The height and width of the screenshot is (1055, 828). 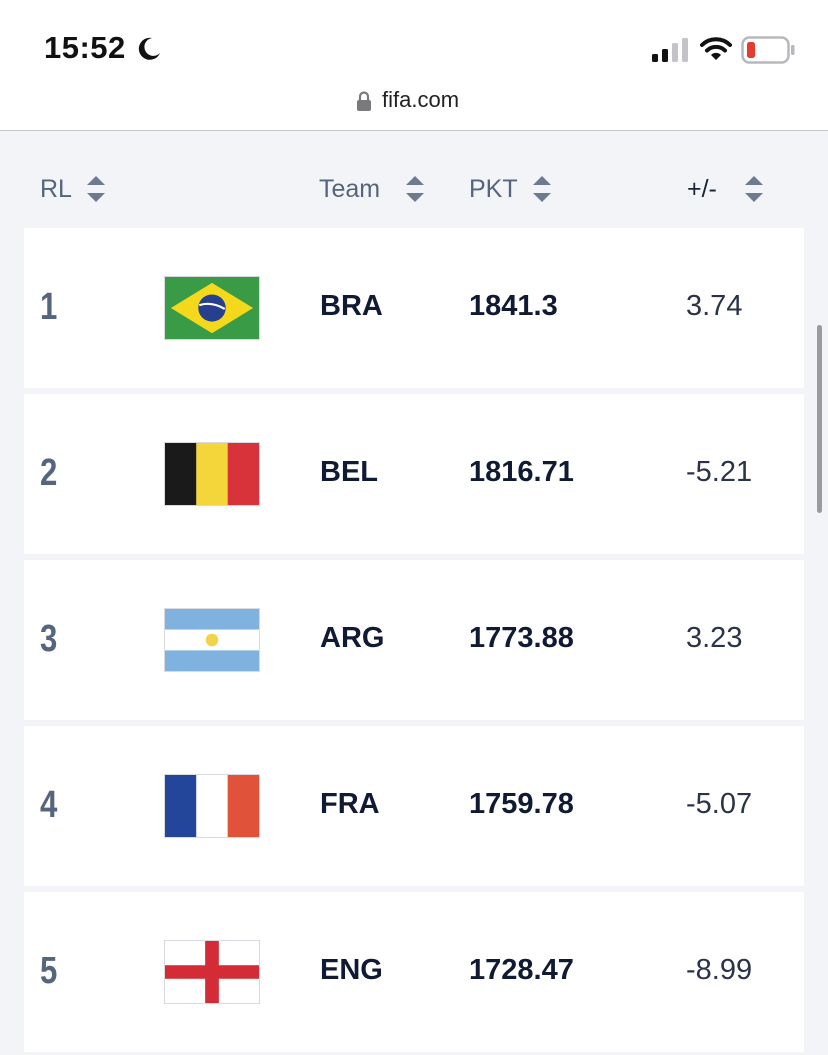 What do you see at coordinates (49, 473) in the screenshot?
I see `rank-value: 2` at bounding box center [49, 473].